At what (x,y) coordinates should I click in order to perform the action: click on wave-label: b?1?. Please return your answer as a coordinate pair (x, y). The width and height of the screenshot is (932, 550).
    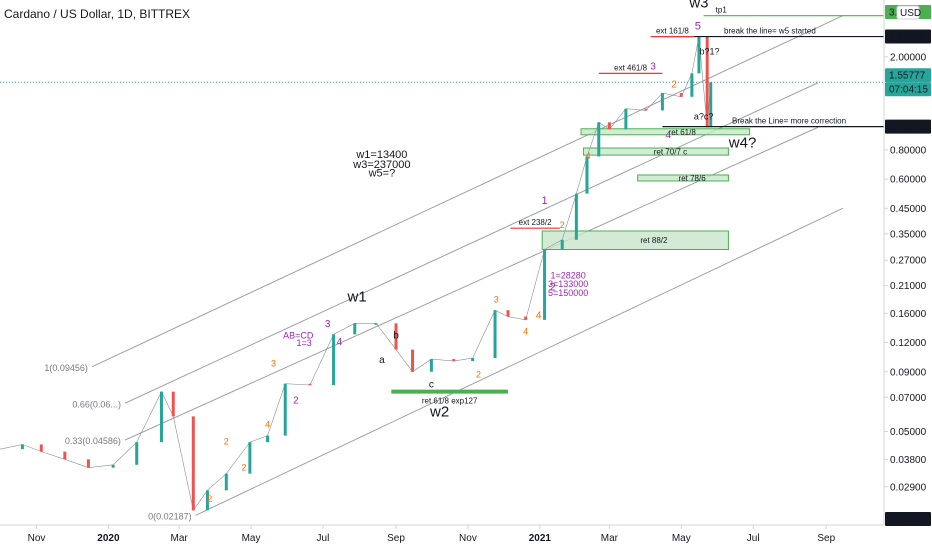
    Looking at the image, I should click on (710, 51).